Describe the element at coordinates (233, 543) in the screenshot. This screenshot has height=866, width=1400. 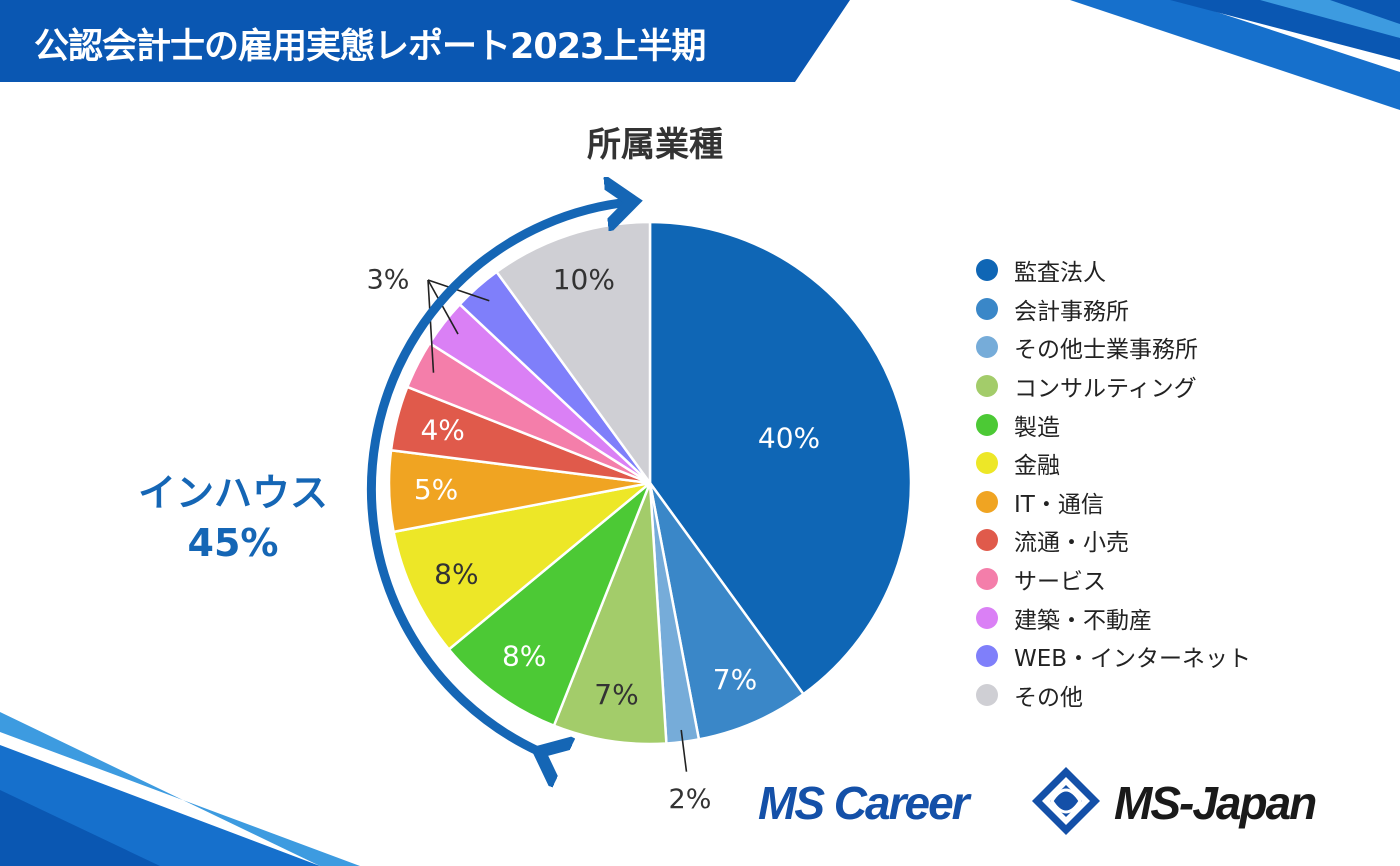
I see `inhouse-value: 45%` at that location.